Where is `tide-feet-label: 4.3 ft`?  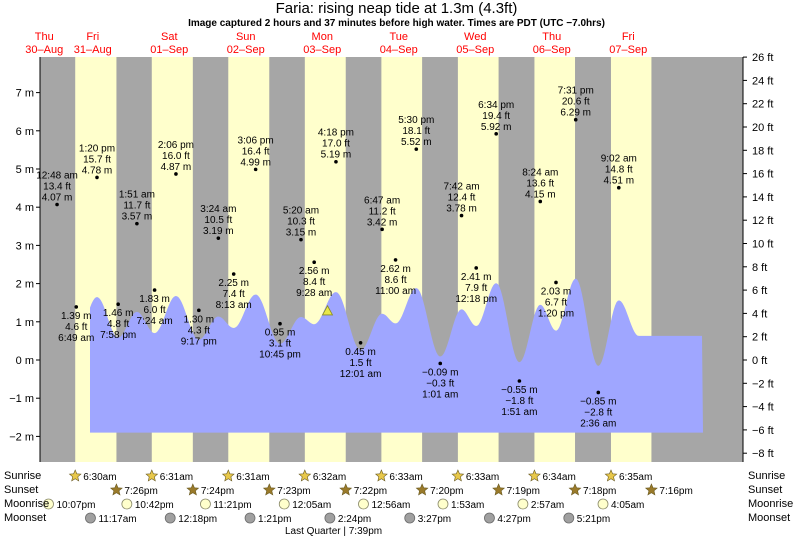 tide-feet-label: 4.3 ft is located at coordinates (199, 330).